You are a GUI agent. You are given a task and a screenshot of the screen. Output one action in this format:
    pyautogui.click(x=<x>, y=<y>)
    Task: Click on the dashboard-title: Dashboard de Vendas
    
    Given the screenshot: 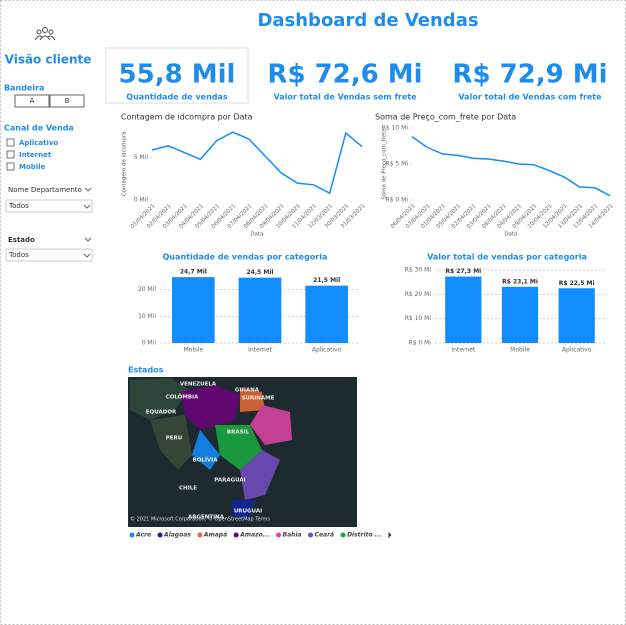 What is the action you would take?
    pyautogui.click(x=367, y=20)
    